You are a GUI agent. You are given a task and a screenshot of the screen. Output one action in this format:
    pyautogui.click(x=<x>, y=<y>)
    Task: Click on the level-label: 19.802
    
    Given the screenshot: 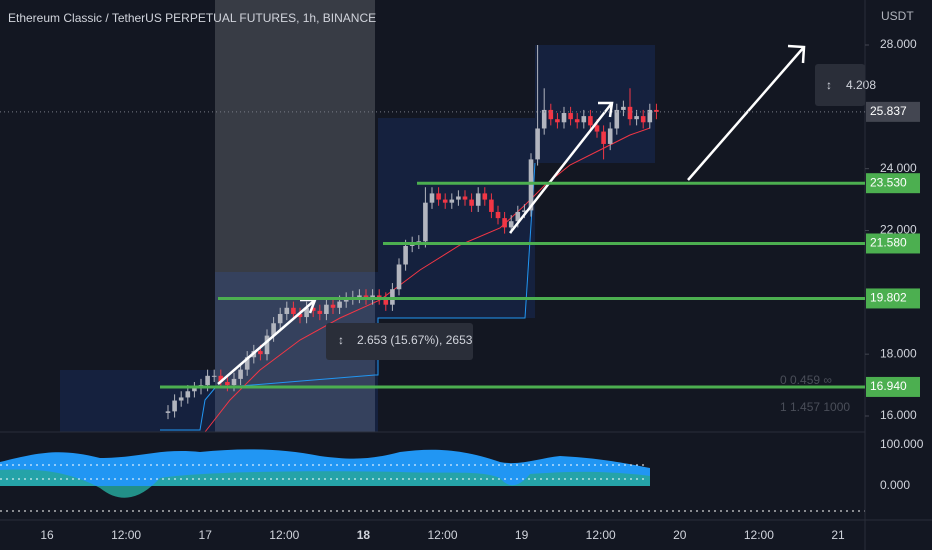 What is the action you would take?
    pyautogui.click(x=888, y=298)
    